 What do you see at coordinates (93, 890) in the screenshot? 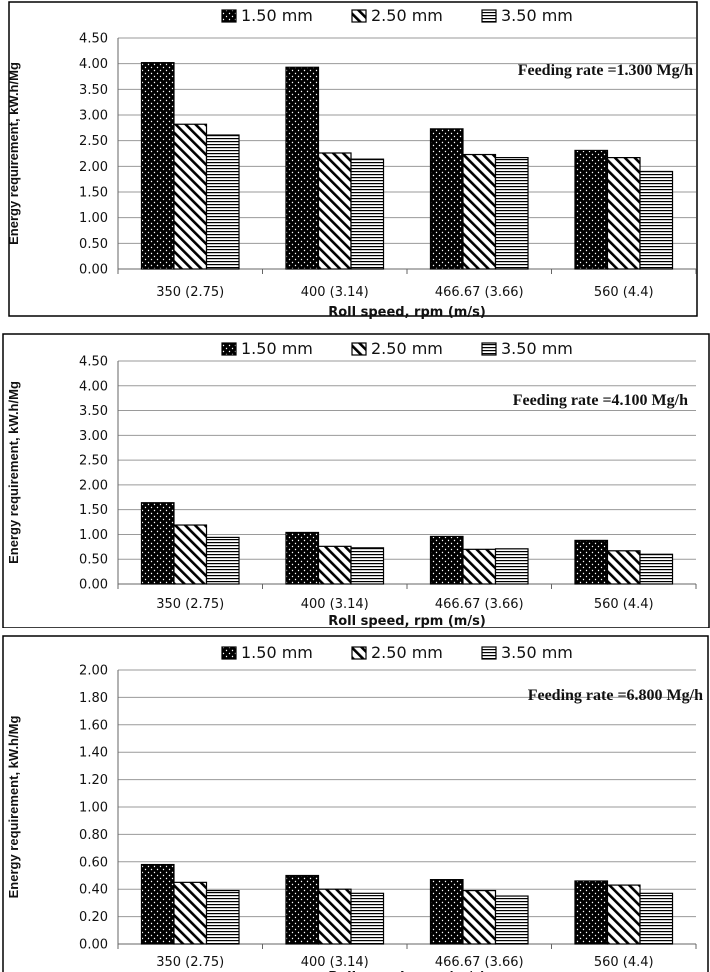
I see `y-tick-label: 0.40` at bounding box center [93, 890].